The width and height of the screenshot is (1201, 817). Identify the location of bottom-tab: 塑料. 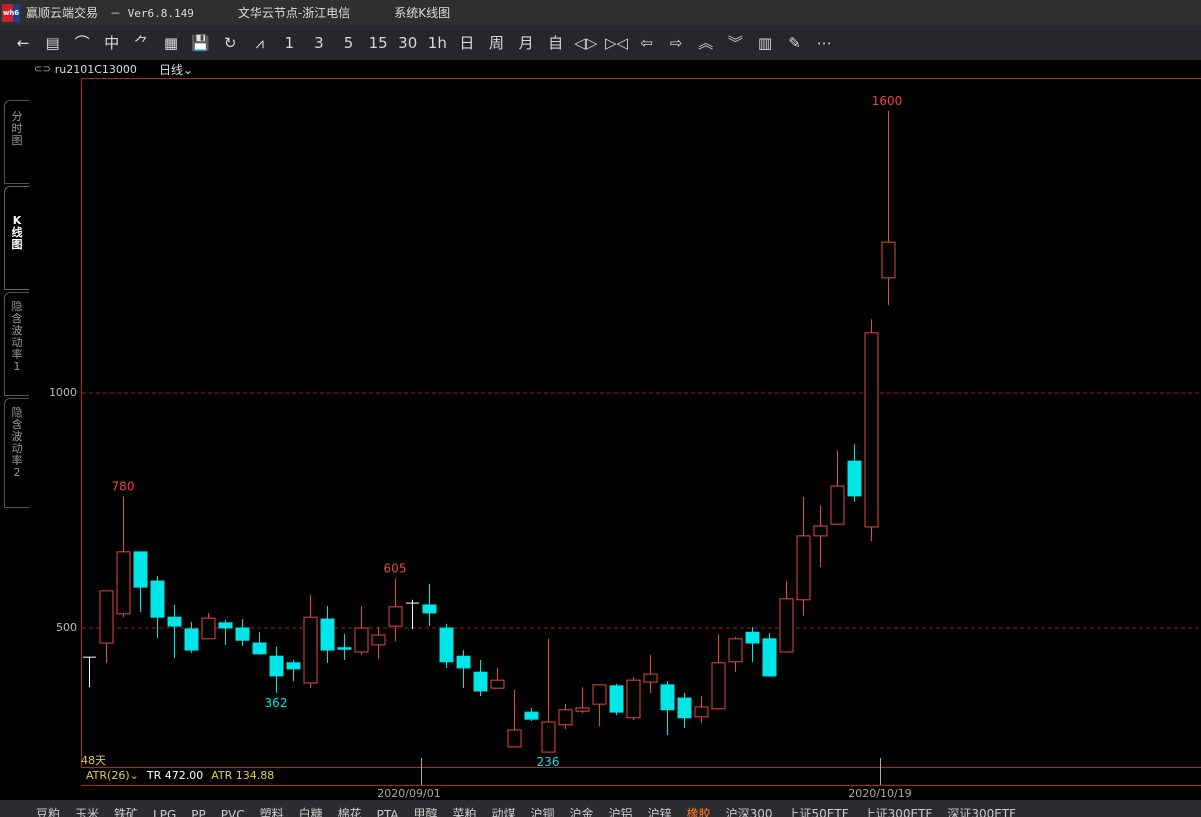
(271, 812).